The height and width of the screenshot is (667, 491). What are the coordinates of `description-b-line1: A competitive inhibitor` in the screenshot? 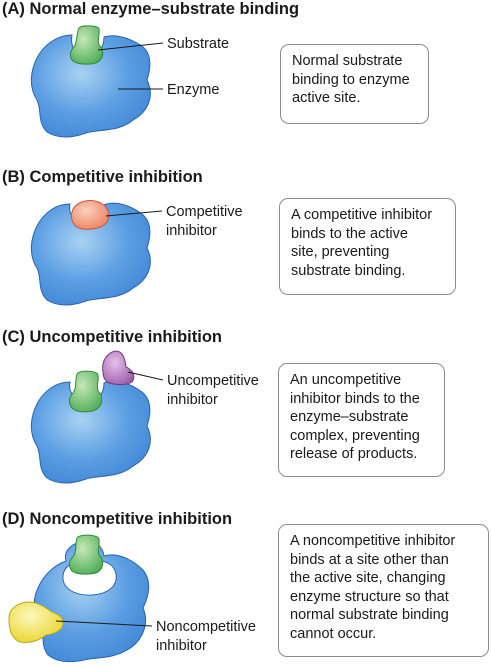 It's located at (368, 215).